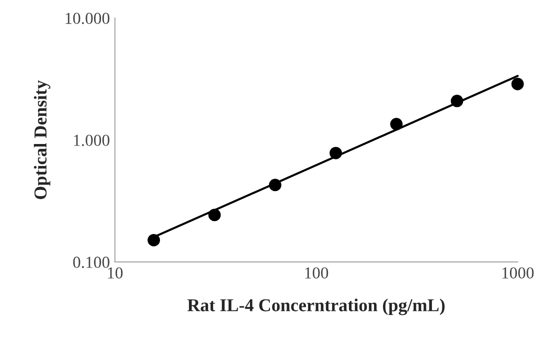 The height and width of the screenshot is (347, 542). I want to click on y-tick-label: 0.100, so click(91, 262).